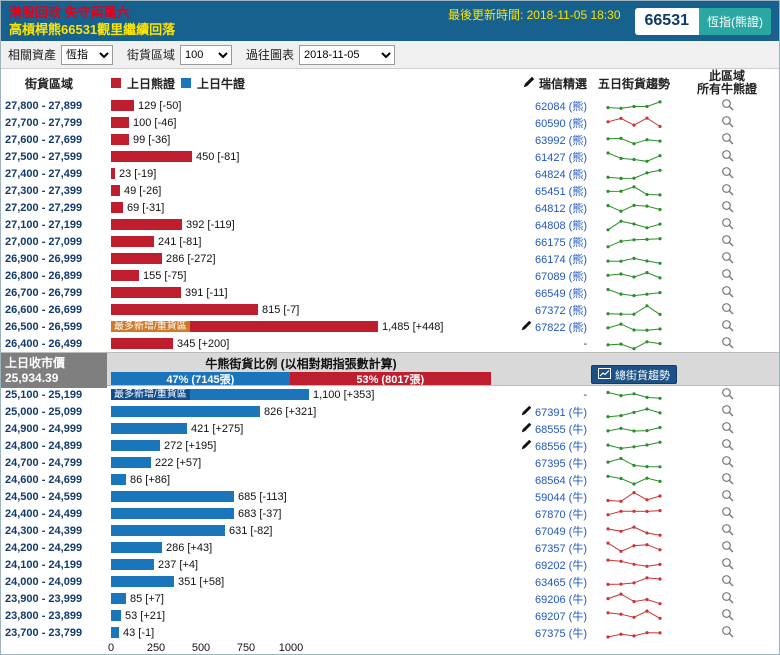  I want to click on cs-warrant-link: 63465 (牛), so click(561, 582).